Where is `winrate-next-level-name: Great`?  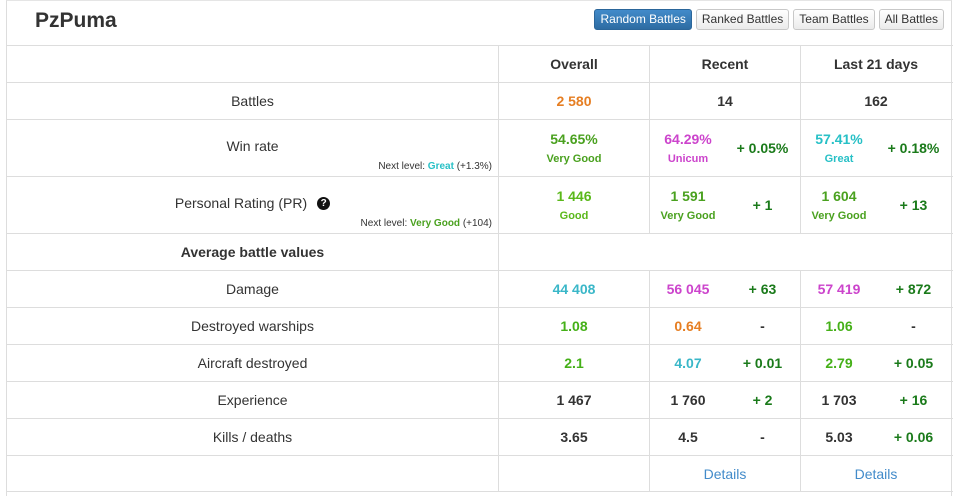 winrate-next-level-name: Great is located at coordinates (440, 166).